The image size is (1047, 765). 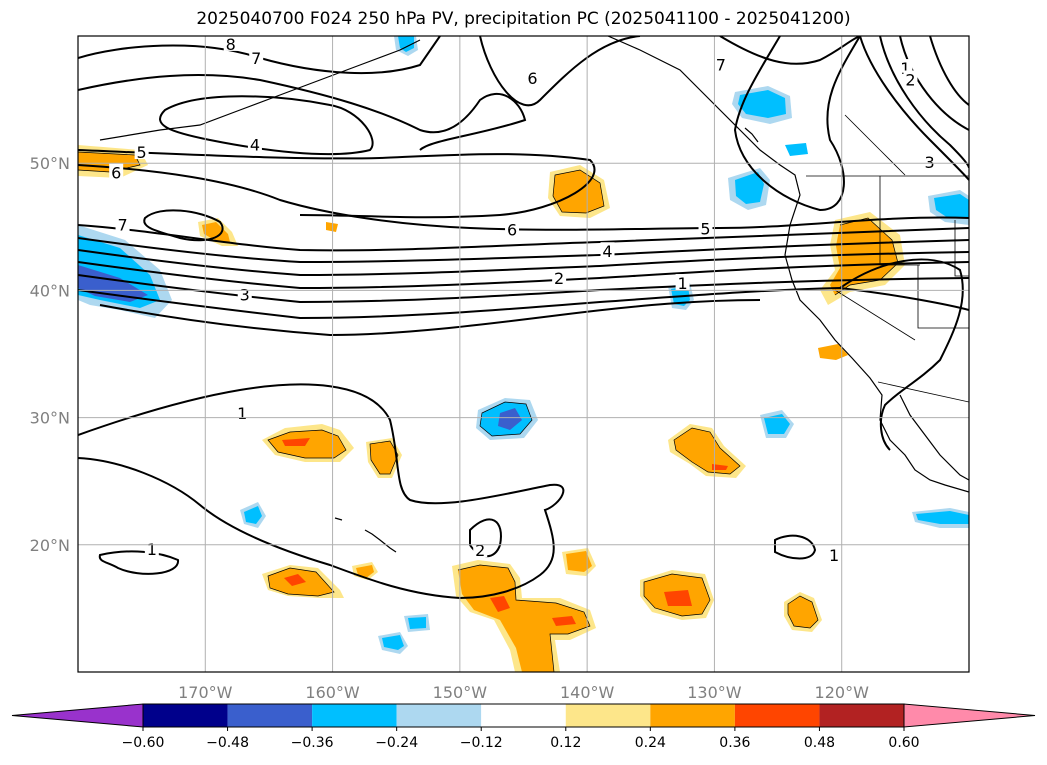 I want to click on colorbar-tick-label: 0.60, so click(x=903, y=743).